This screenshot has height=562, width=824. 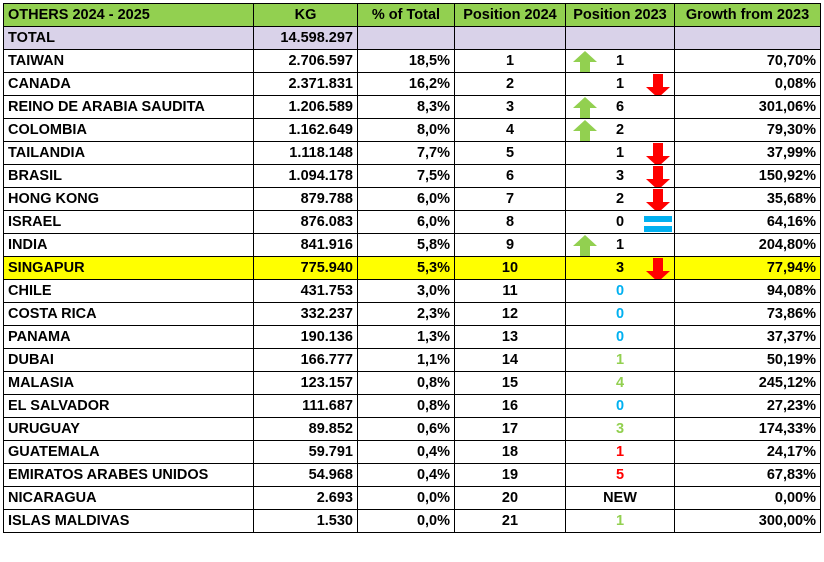 What do you see at coordinates (747, 222) in the screenshot?
I see `growth-cell: 64,16%` at bounding box center [747, 222].